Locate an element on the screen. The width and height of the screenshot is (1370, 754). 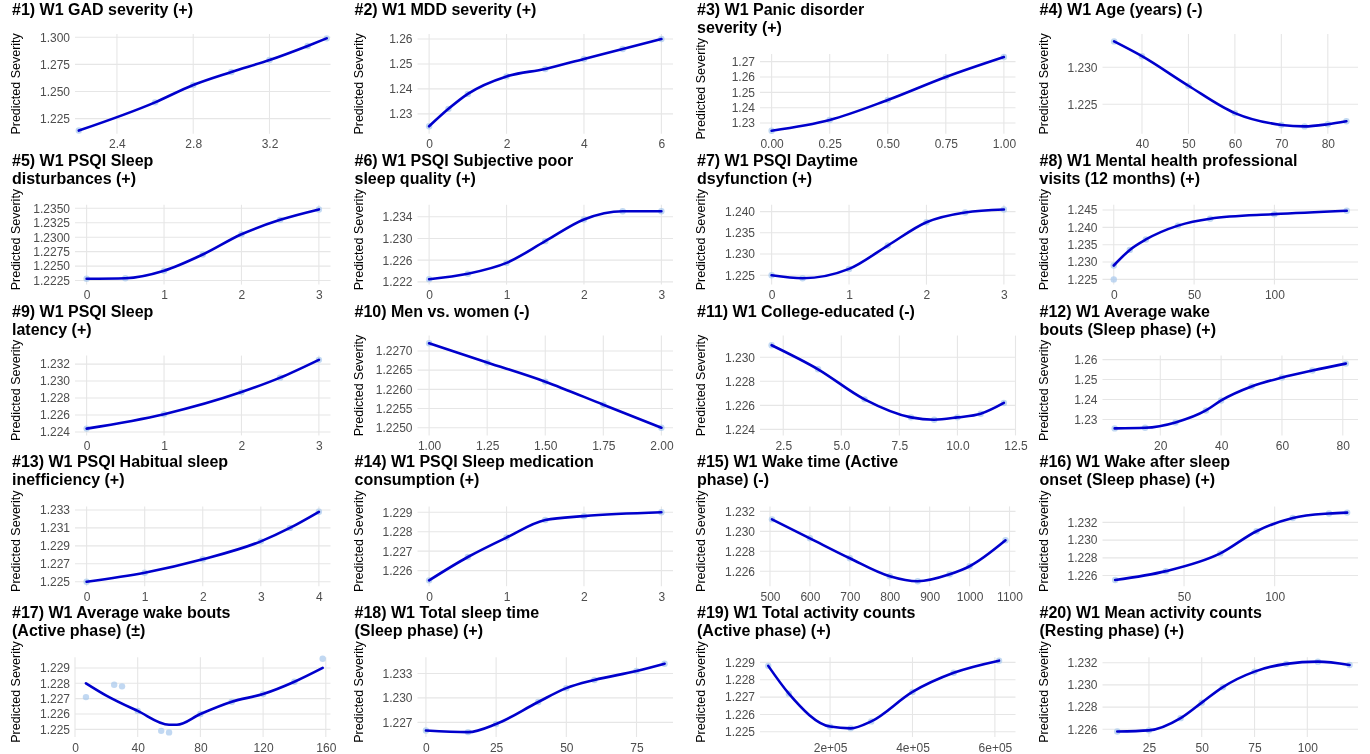
x-tick-label: 6e+05 is located at coordinates (995, 747).